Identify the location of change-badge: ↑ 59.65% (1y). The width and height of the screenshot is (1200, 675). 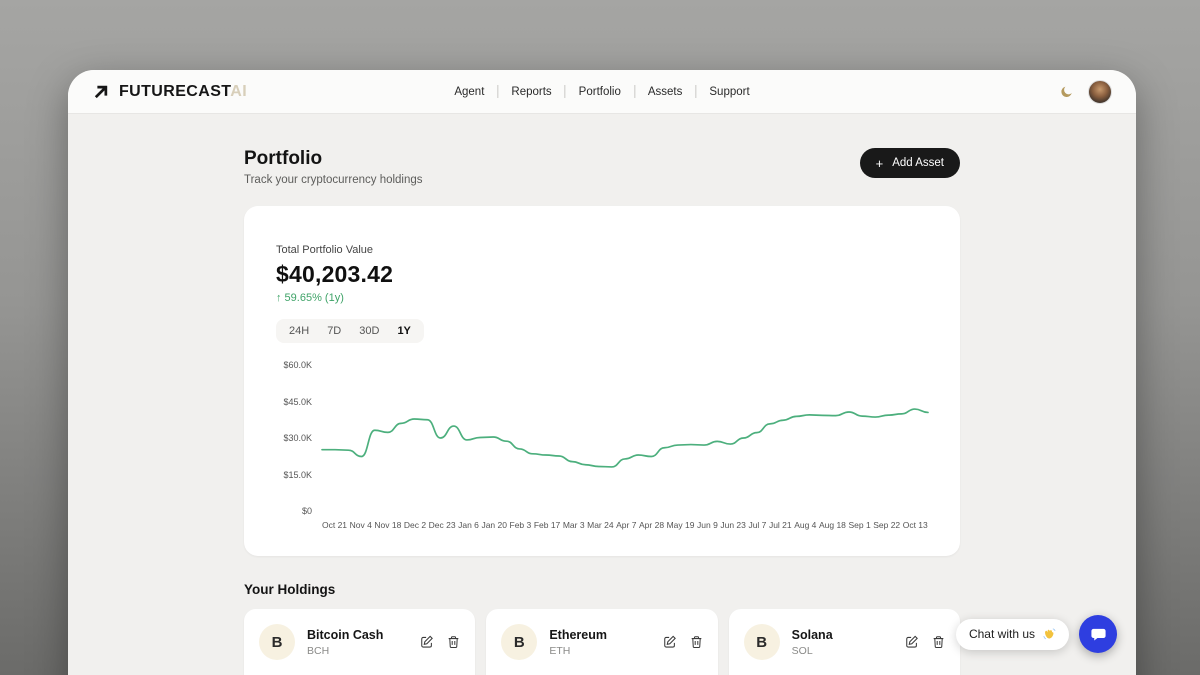
(310, 298).